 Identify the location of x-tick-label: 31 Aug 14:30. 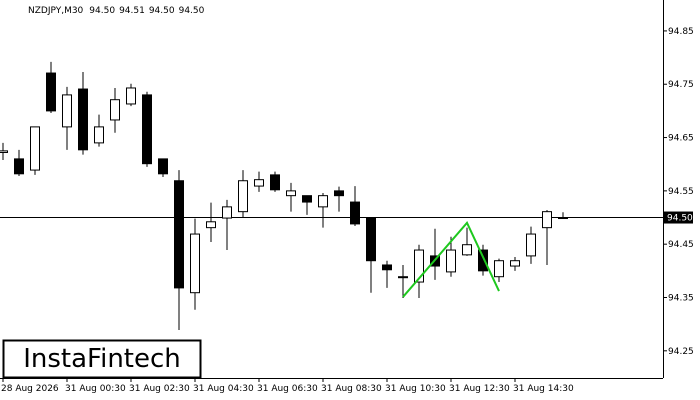
(543, 389).